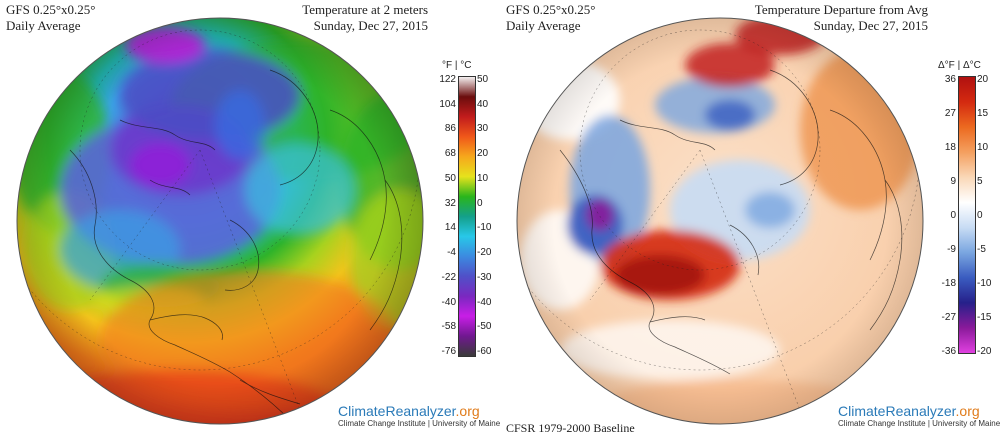 The image size is (1000, 444). What do you see at coordinates (483, 129) in the screenshot?
I see `colorbar-tick-celsius: 30` at bounding box center [483, 129].